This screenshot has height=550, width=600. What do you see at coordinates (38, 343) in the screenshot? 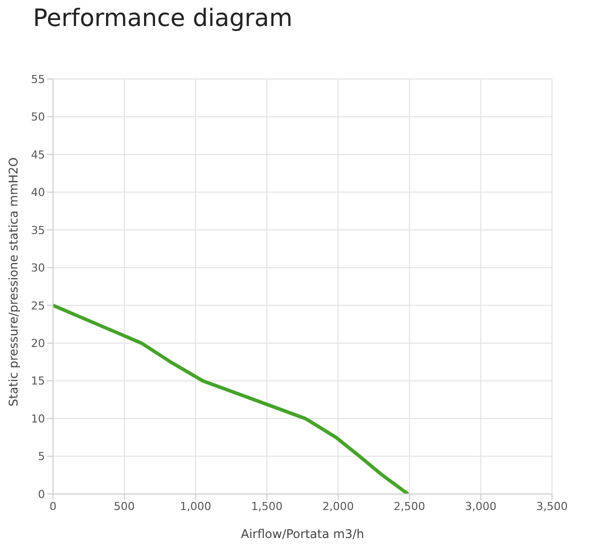
I see `y-tick-label: 20` at bounding box center [38, 343].